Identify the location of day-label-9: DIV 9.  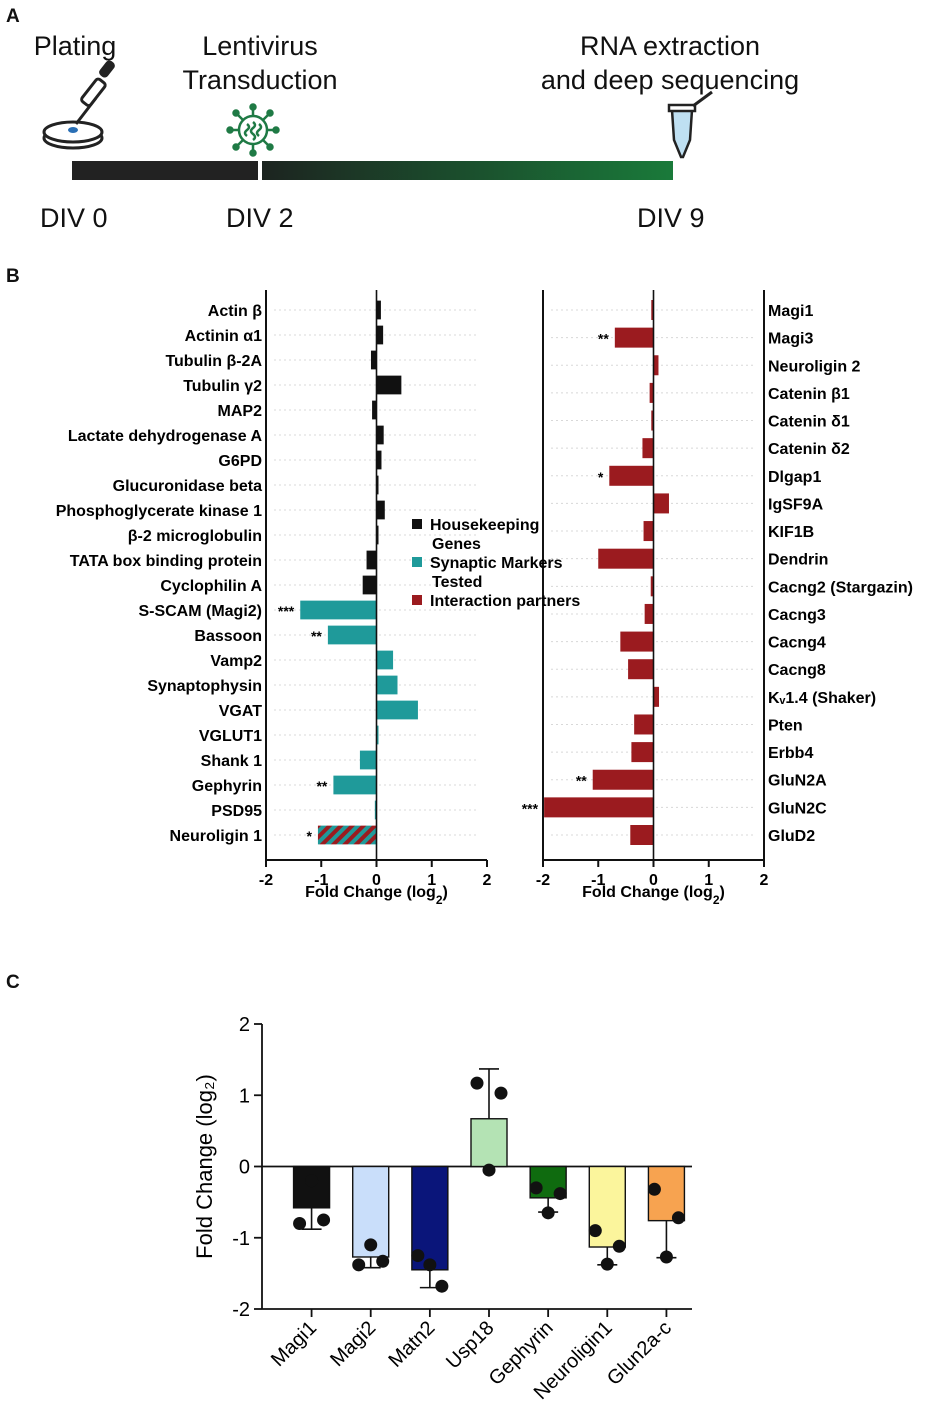
(671, 218).